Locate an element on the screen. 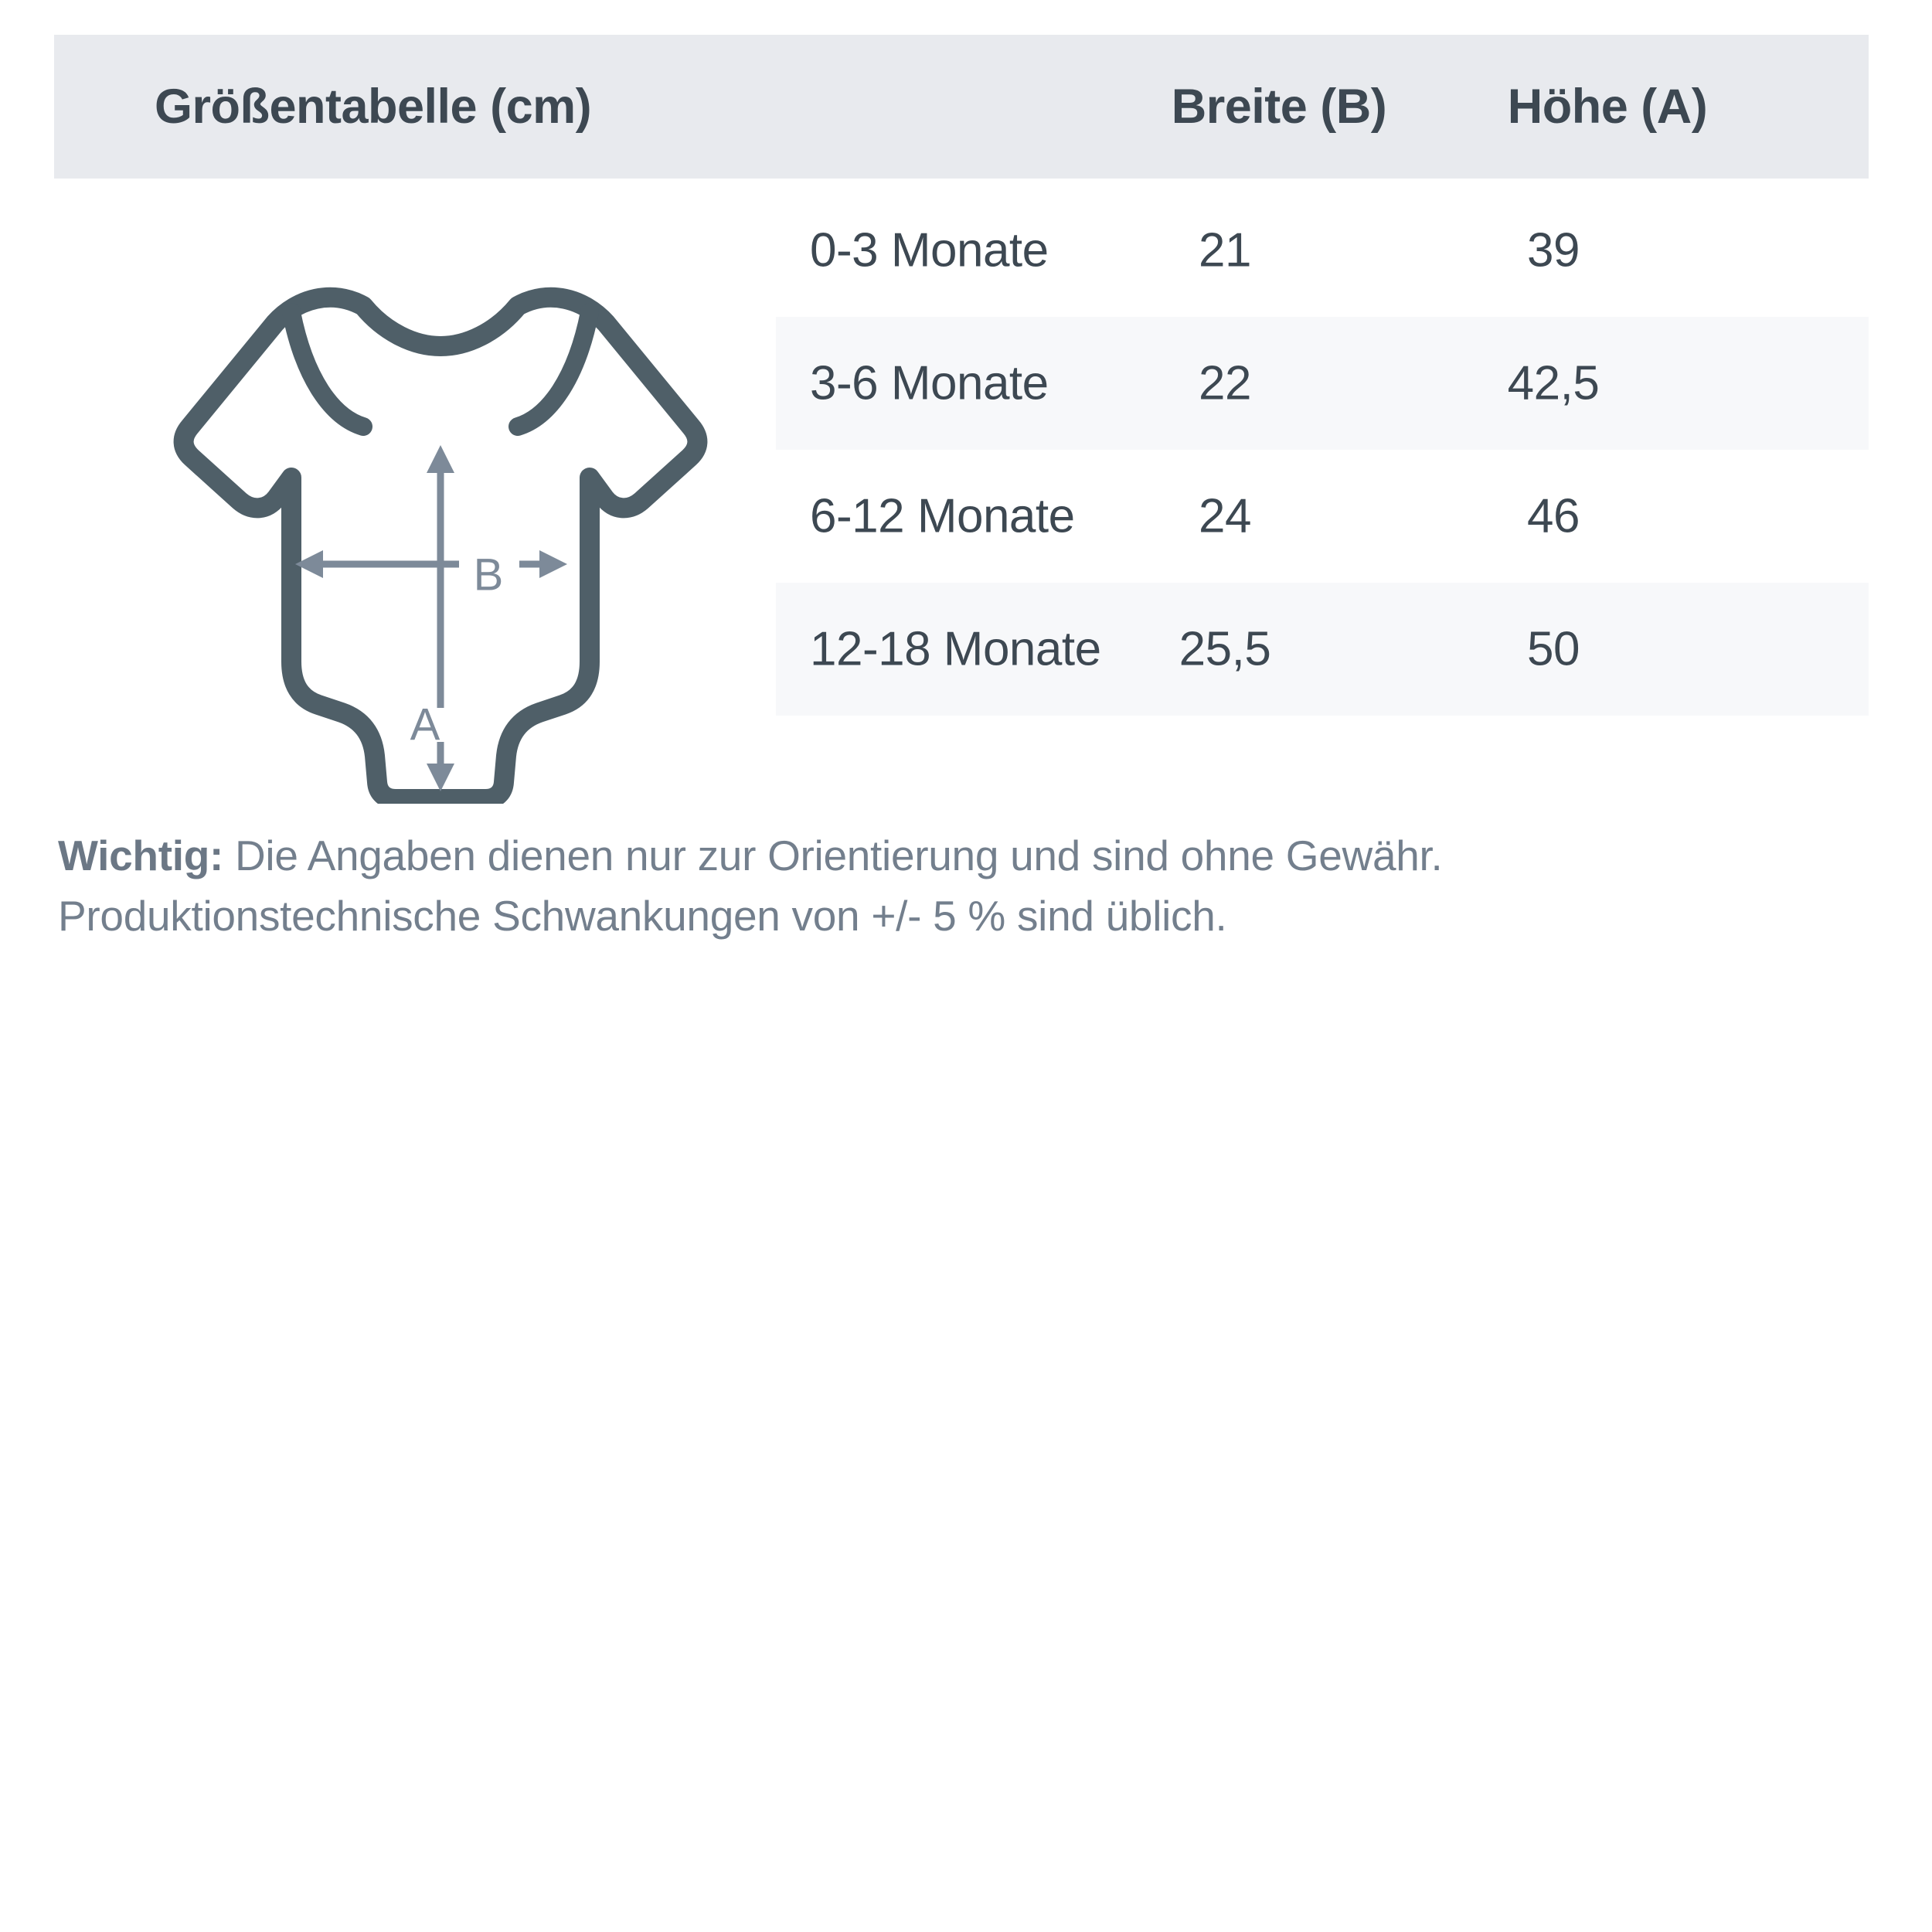 The height and width of the screenshot is (1932, 1932). height-label-a: A is located at coordinates (425, 724).